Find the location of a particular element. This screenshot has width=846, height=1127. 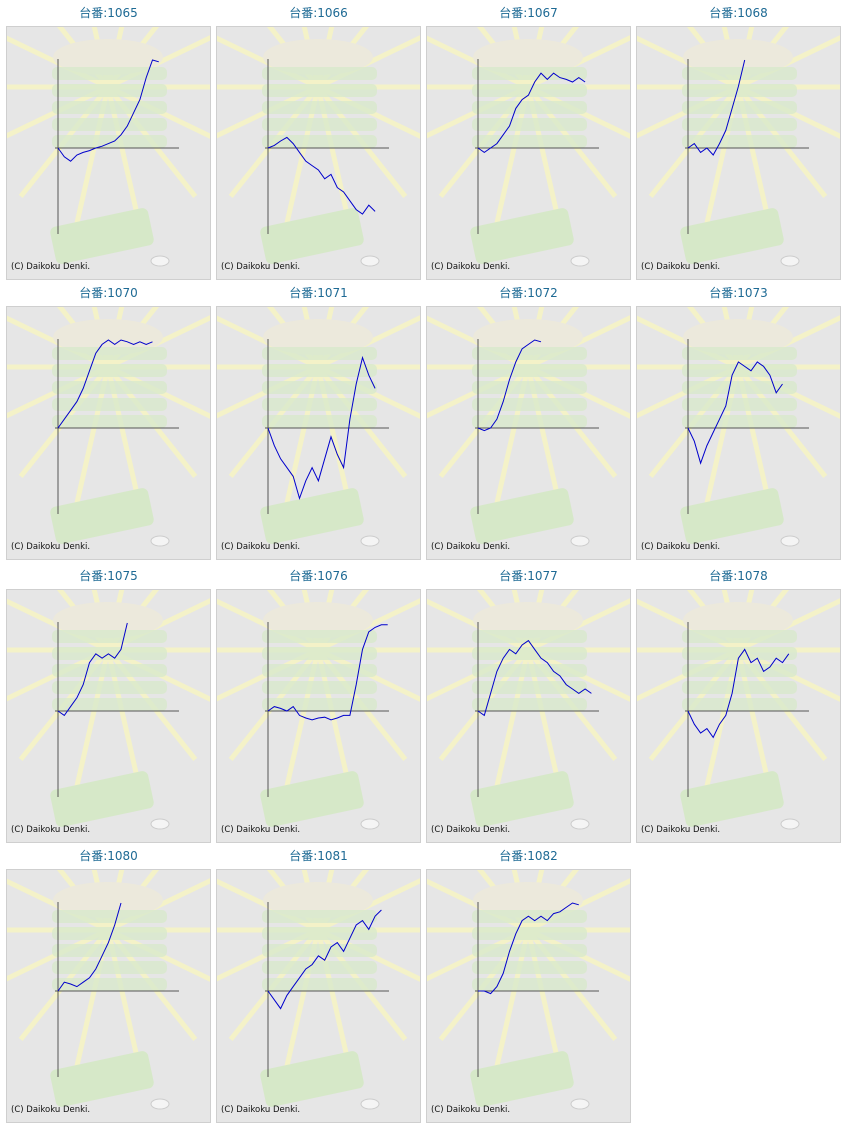

machine-title: 台番:1068 is located at coordinates (738, 13).